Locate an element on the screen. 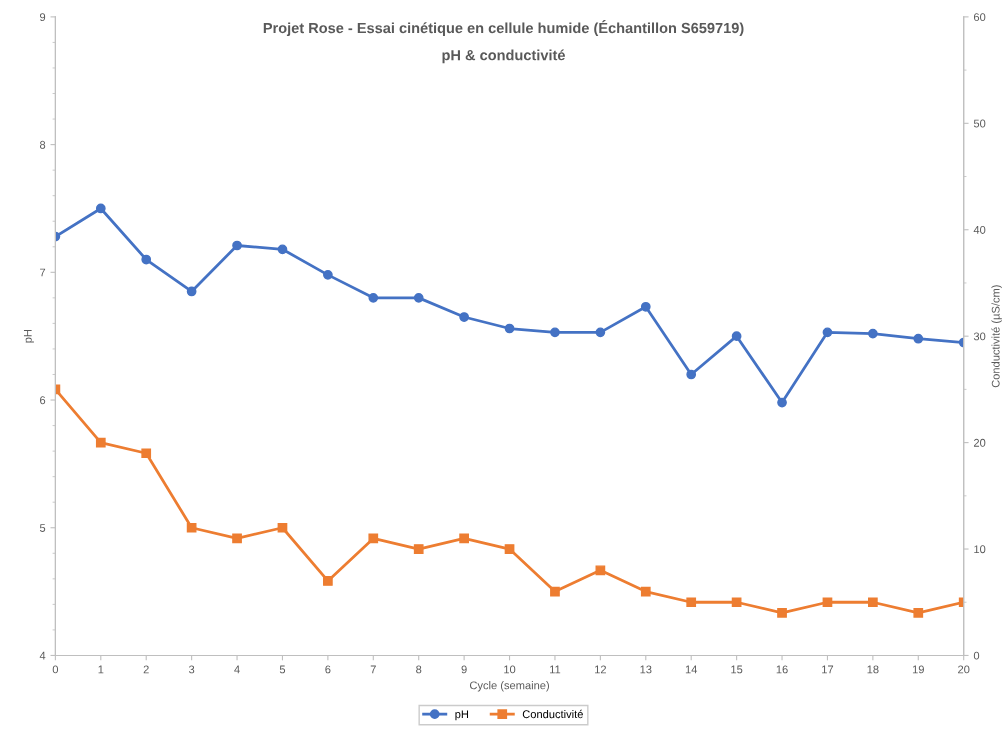 The height and width of the screenshot is (734, 1007). x-tick-label: 3 is located at coordinates (191, 669).